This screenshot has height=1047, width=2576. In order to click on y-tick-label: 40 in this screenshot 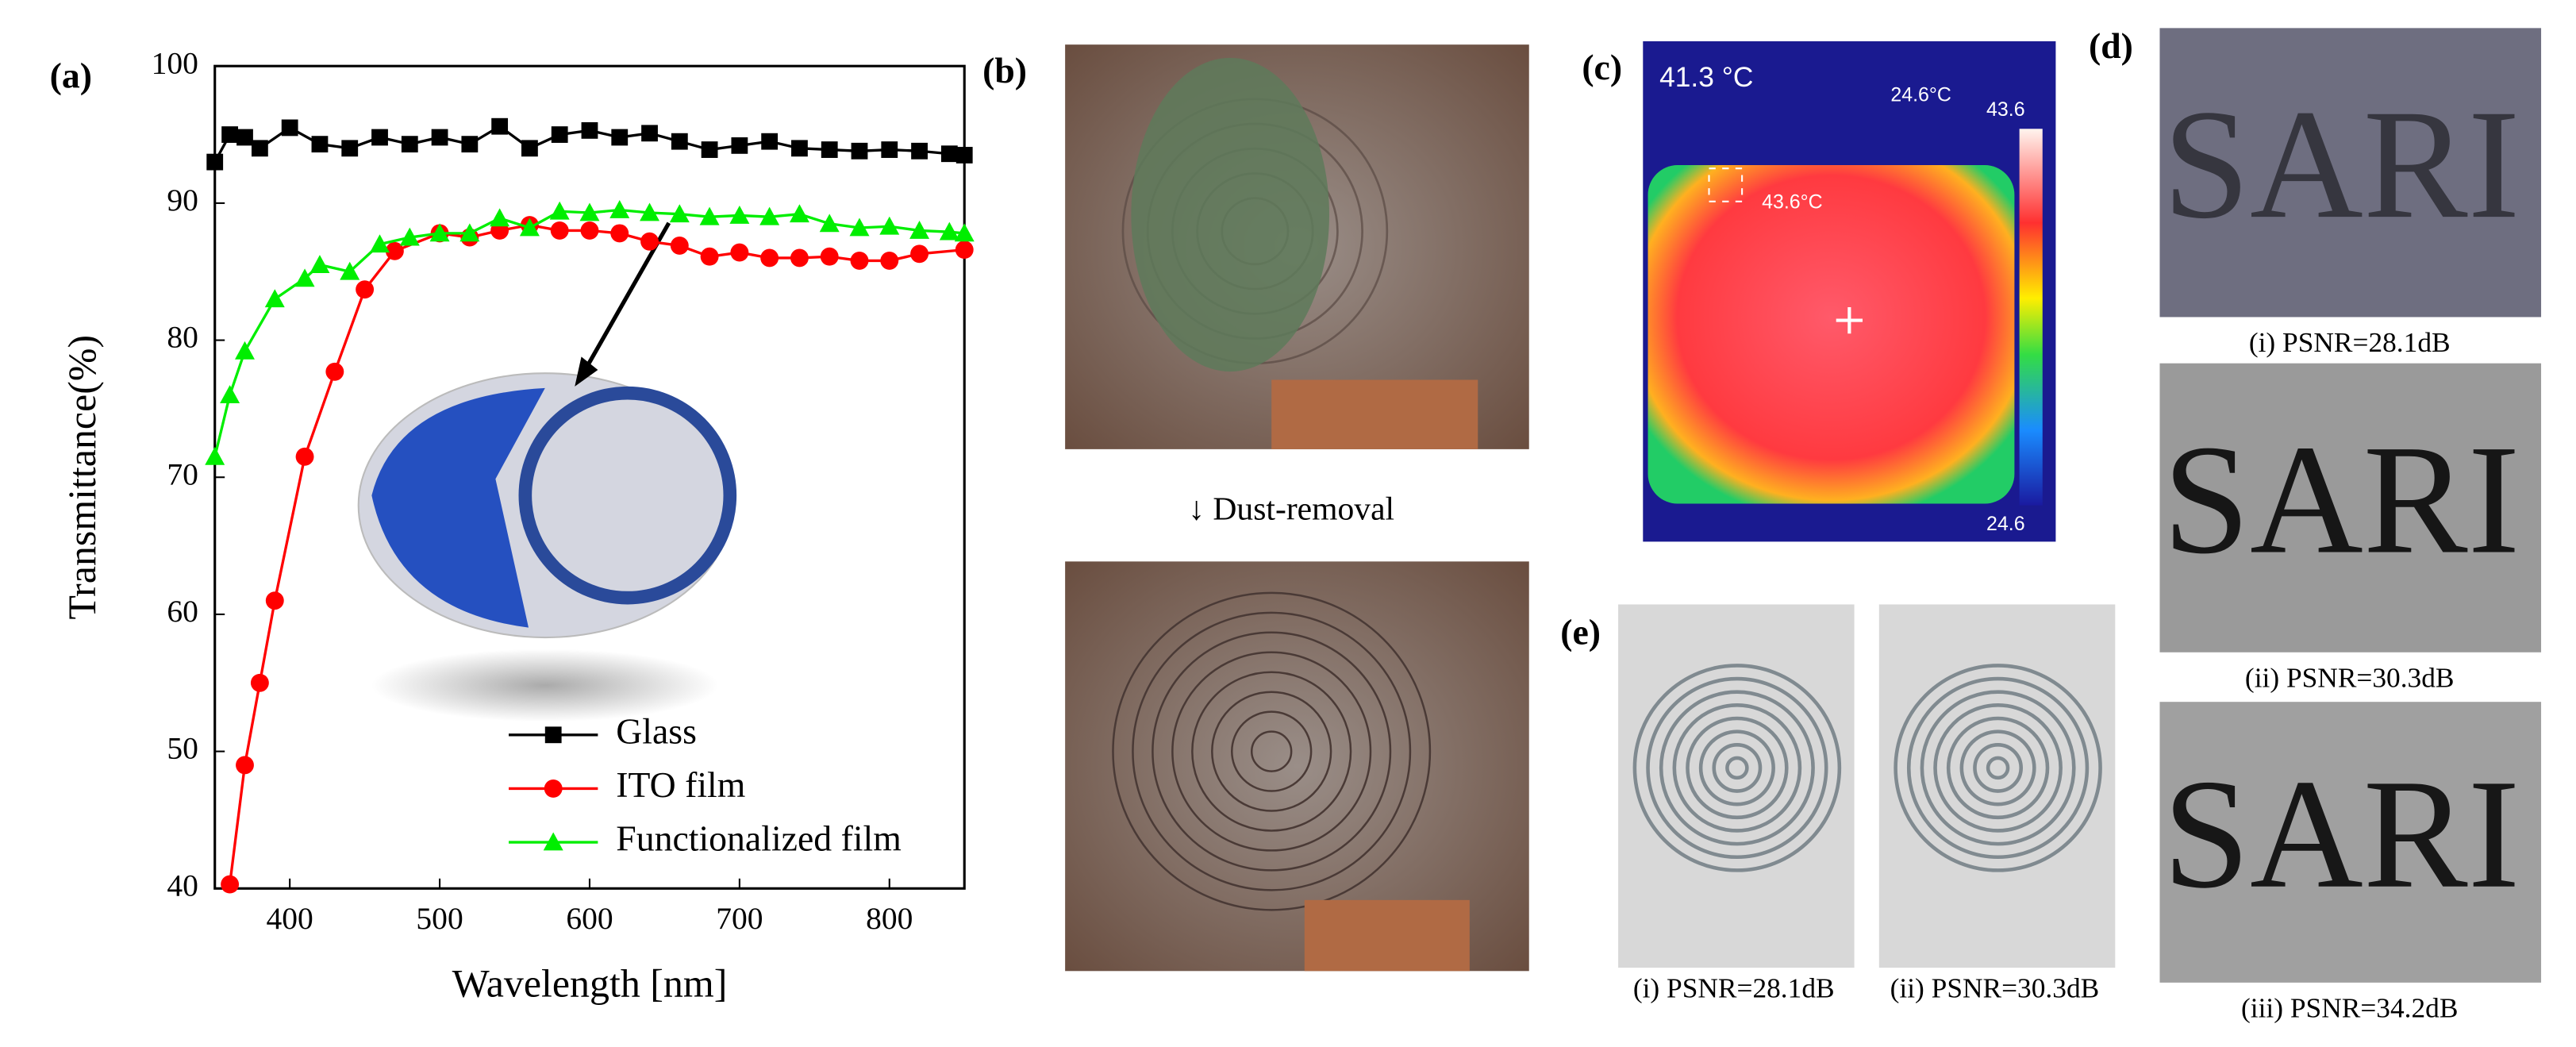, I will do `click(182, 885)`.